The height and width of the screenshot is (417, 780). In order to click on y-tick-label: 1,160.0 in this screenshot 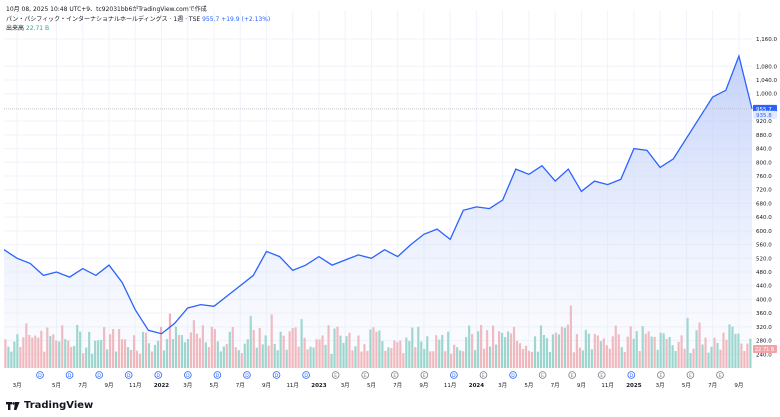, I will do `click(766, 40)`.